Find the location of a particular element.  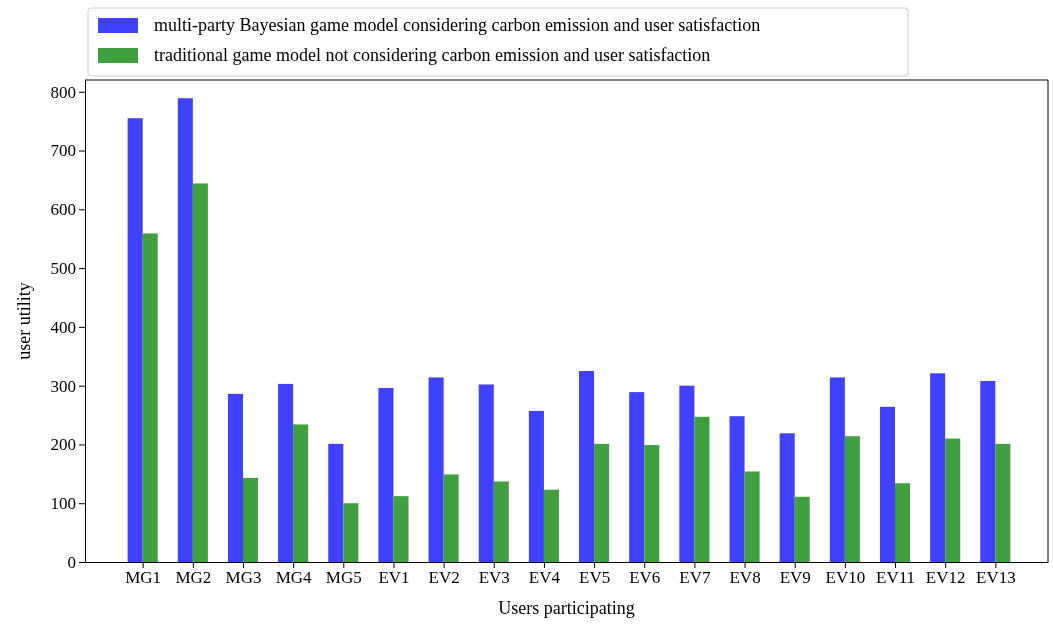

x-tick-label: MG5 is located at coordinates (343, 578).